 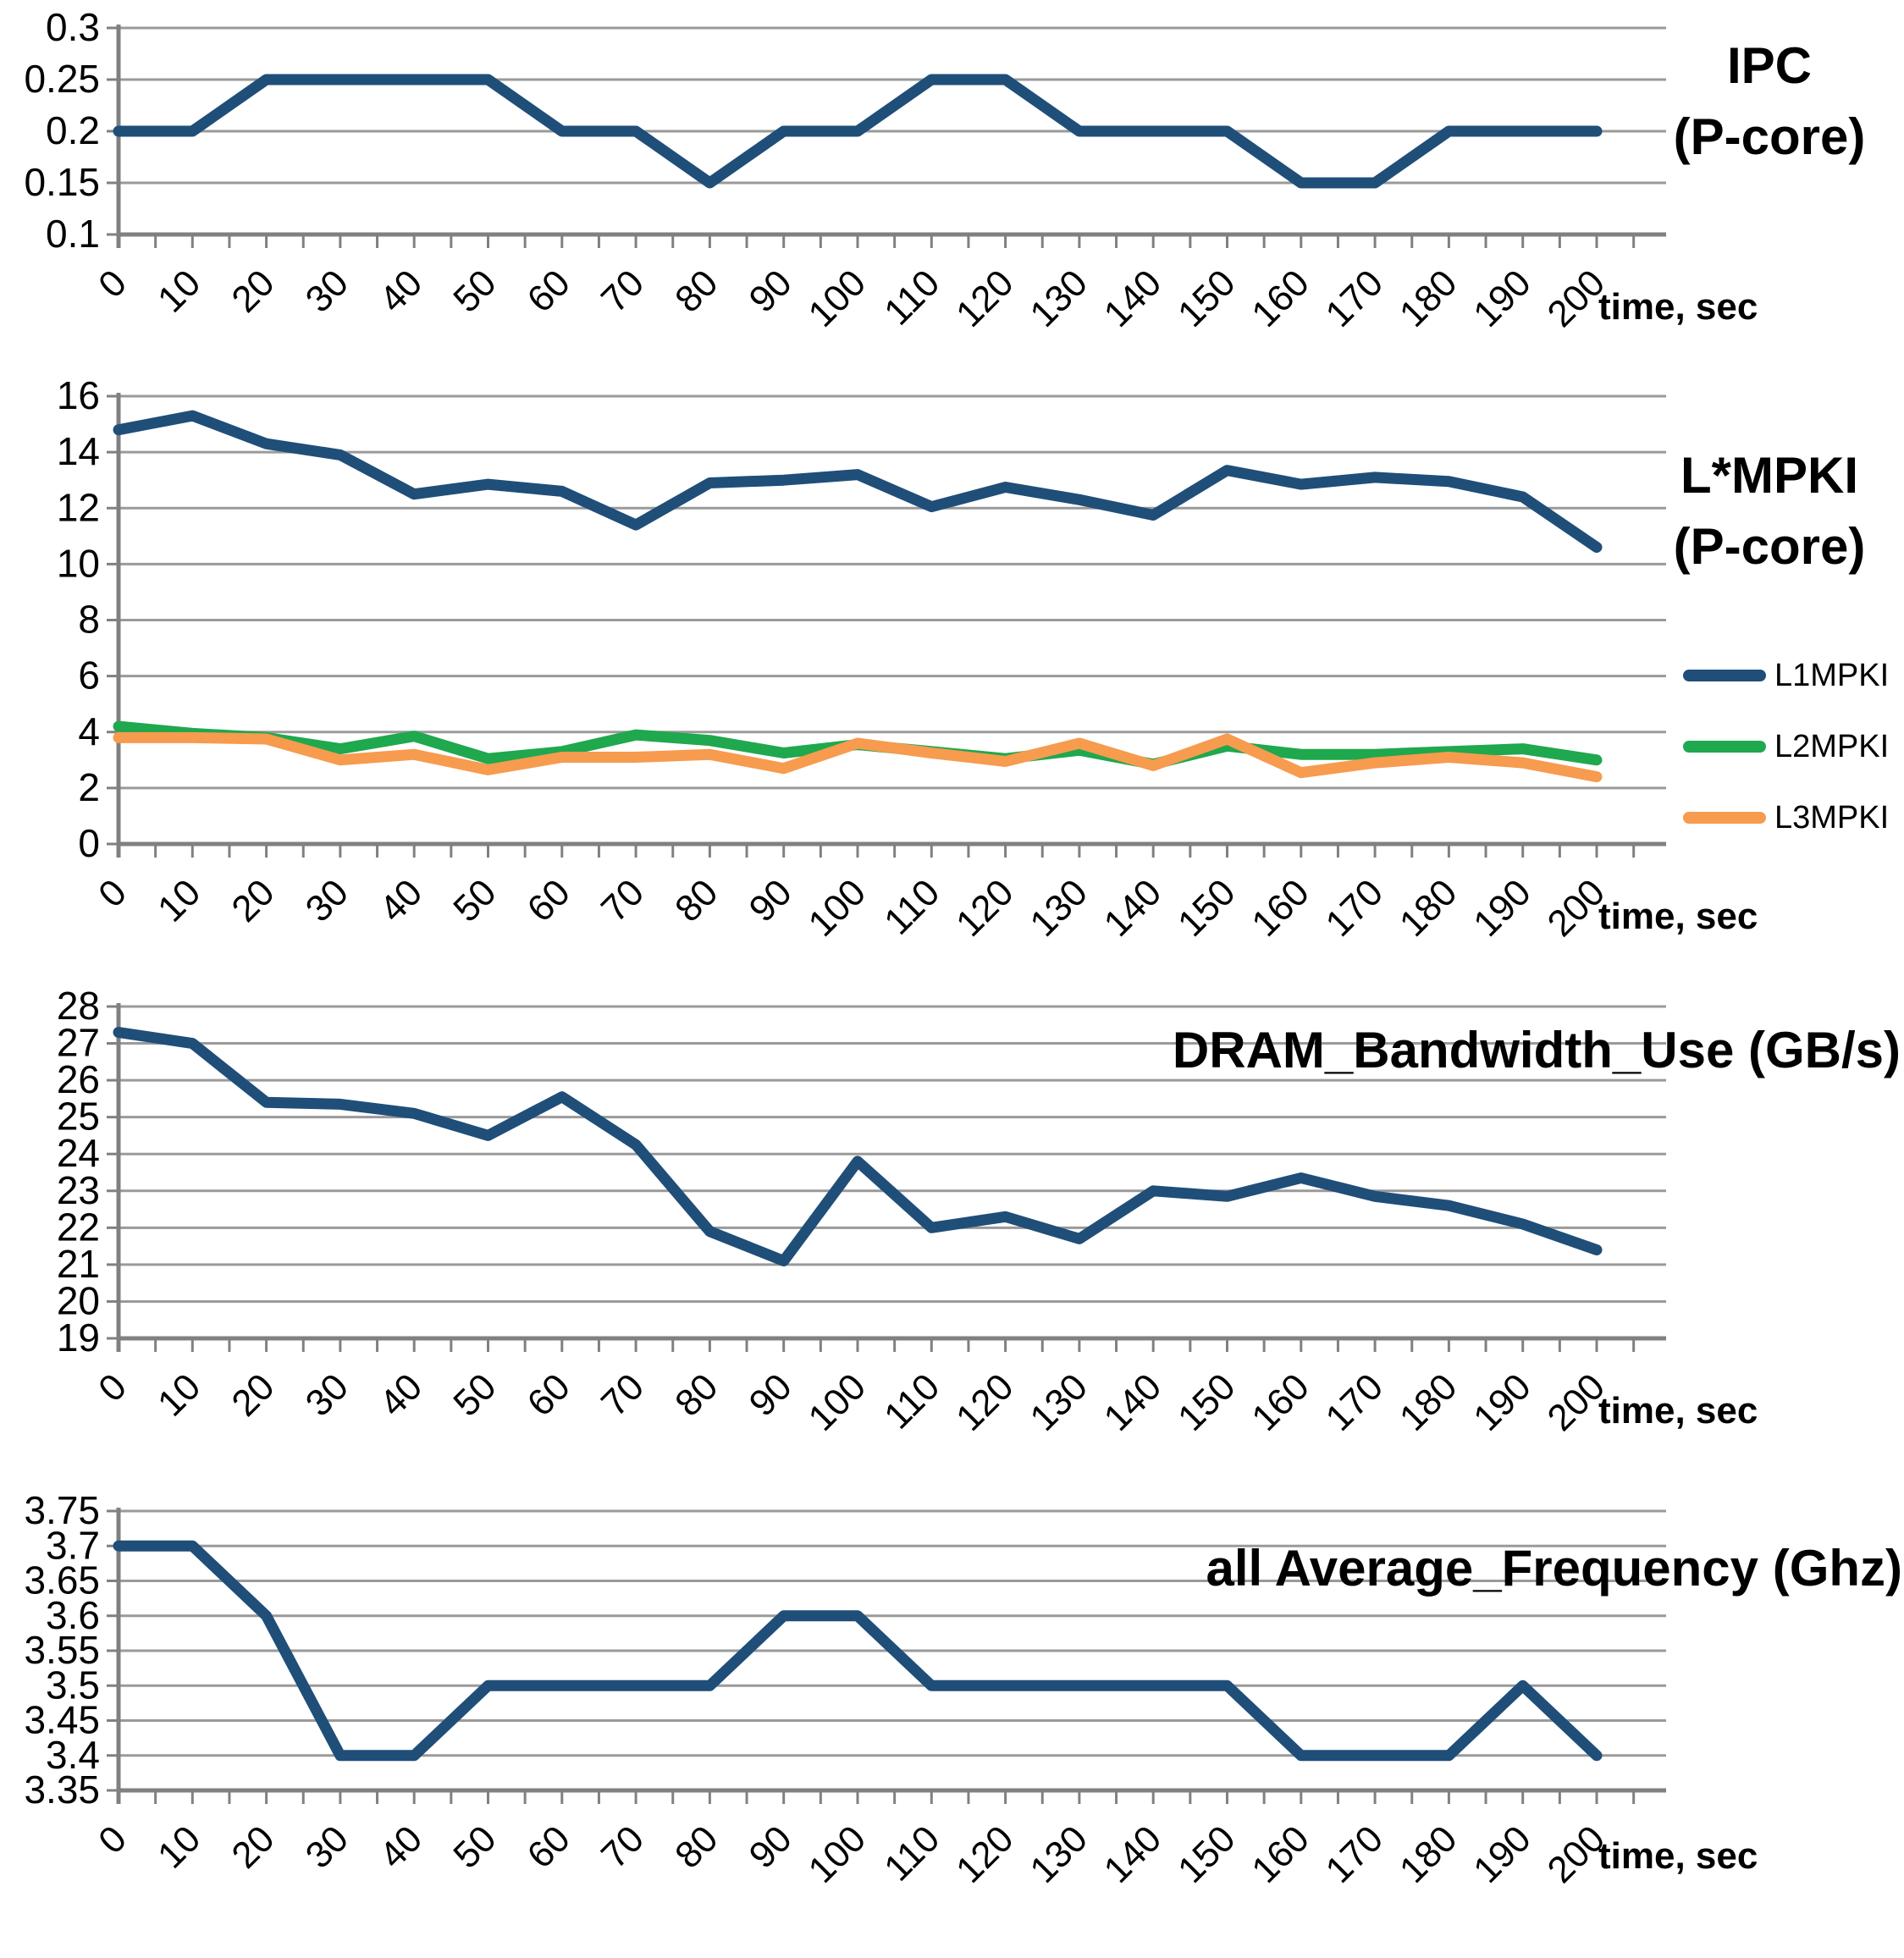 What do you see at coordinates (1678, 1410) in the screenshot?
I see `dram-x-axis-label: time, sec` at bounding box center [1678, 1410].